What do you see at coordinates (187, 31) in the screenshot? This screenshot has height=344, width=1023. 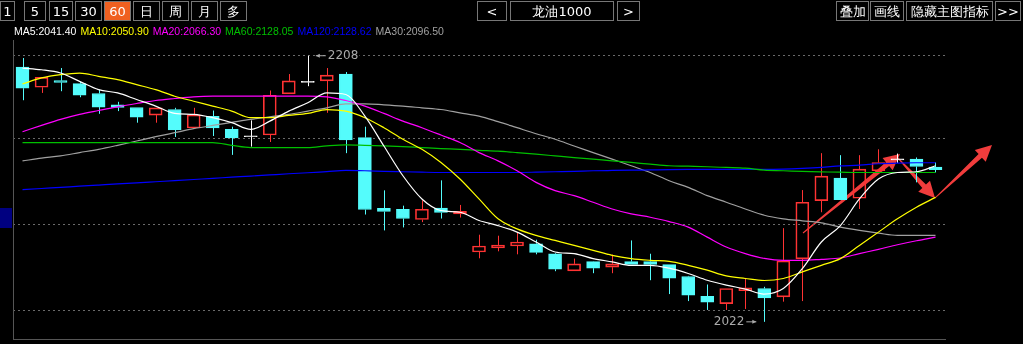 I see `text: MA20:2066.30` at bounding box center [187, 31].